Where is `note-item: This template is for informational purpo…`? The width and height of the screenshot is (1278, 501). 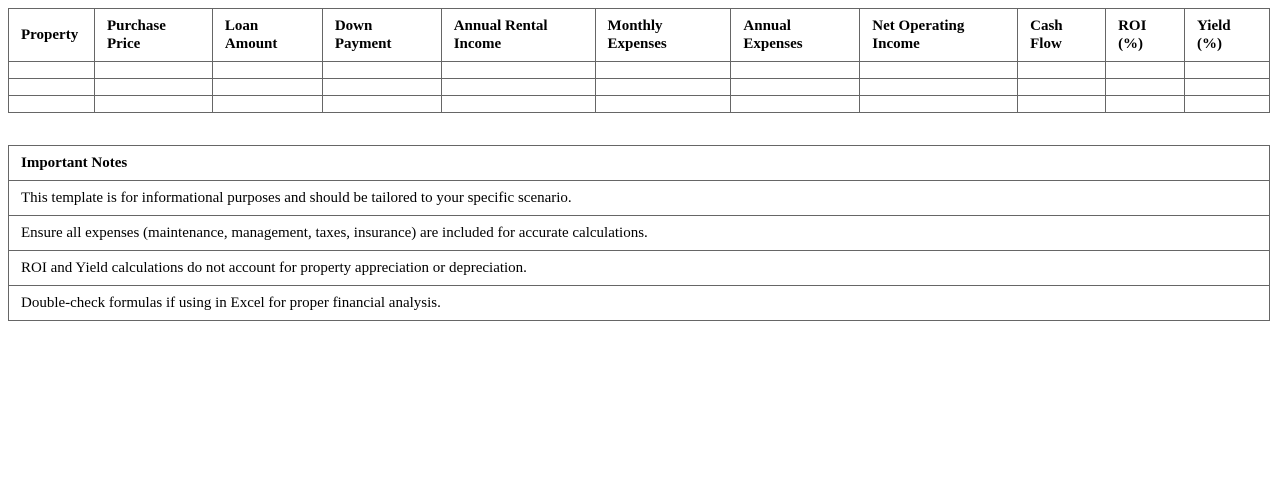
note-item: This template is for informational purpo… is located at coordinates (639, 198).